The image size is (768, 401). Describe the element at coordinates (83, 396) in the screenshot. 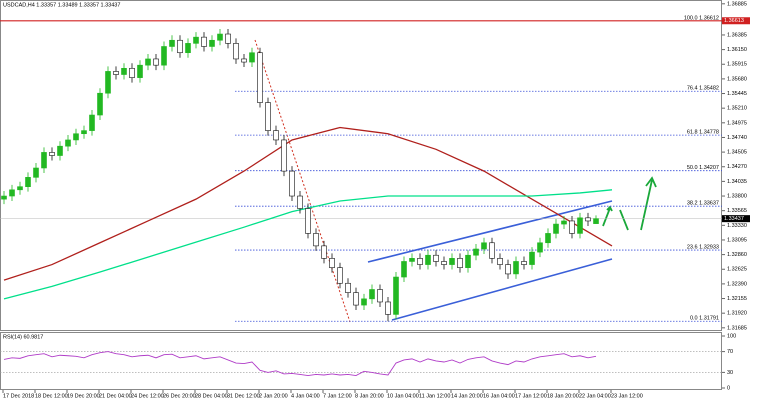

I see `x-tick-label: 19 Dec 20:00` at that location.